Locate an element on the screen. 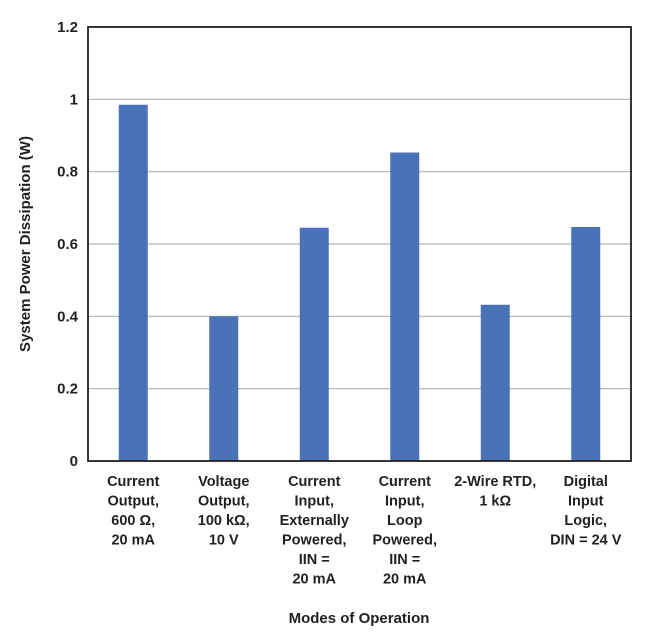 This screenshot has height=633, width=647. y-tick-label: 1.2 is located at coordinates (67, 27).